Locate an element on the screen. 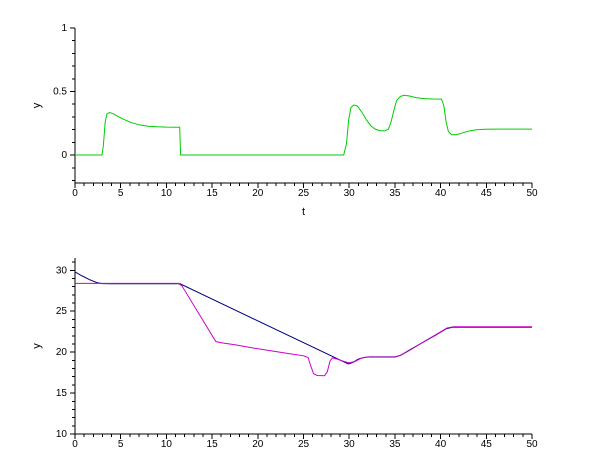  y-tick-label: 0.5 is located at coordinates (60, 92).